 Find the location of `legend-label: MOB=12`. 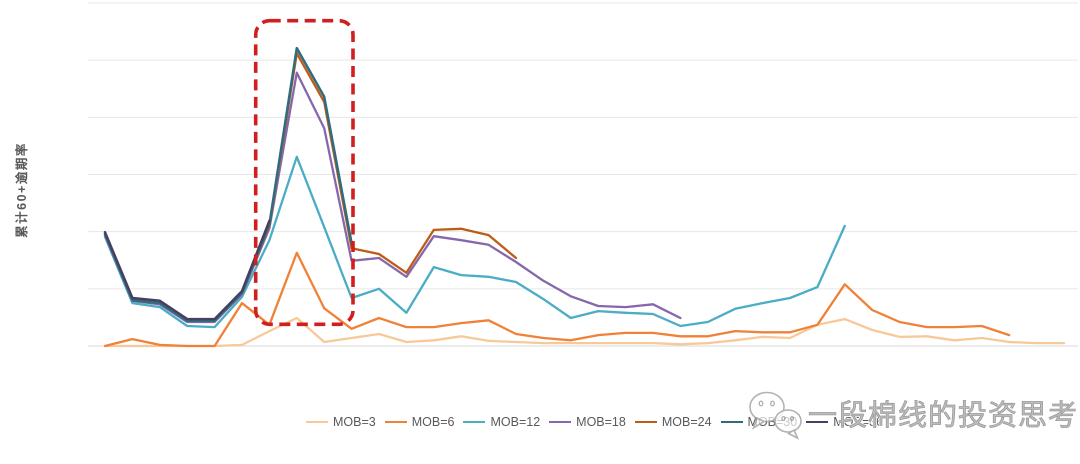

legend-label: MOB=12 is located at coordinates (515, 422).